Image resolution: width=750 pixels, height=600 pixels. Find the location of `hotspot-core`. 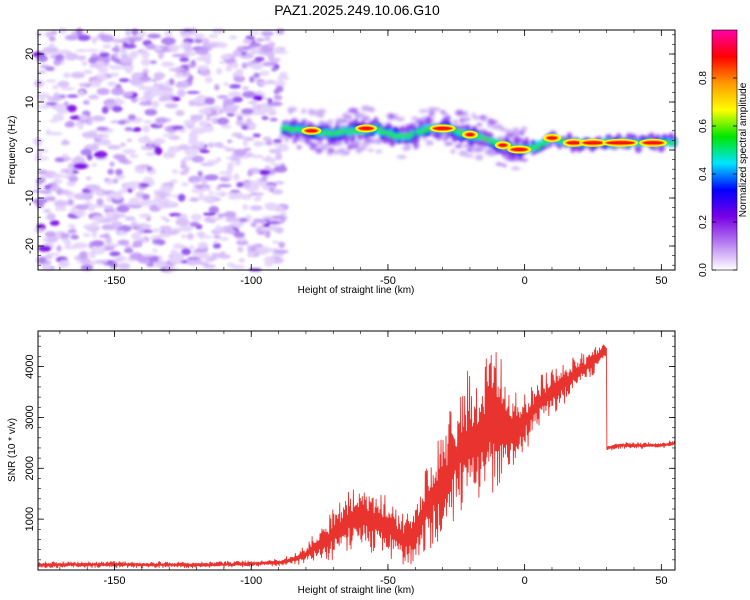

hotspot-core is located at coordinates (470, 135).